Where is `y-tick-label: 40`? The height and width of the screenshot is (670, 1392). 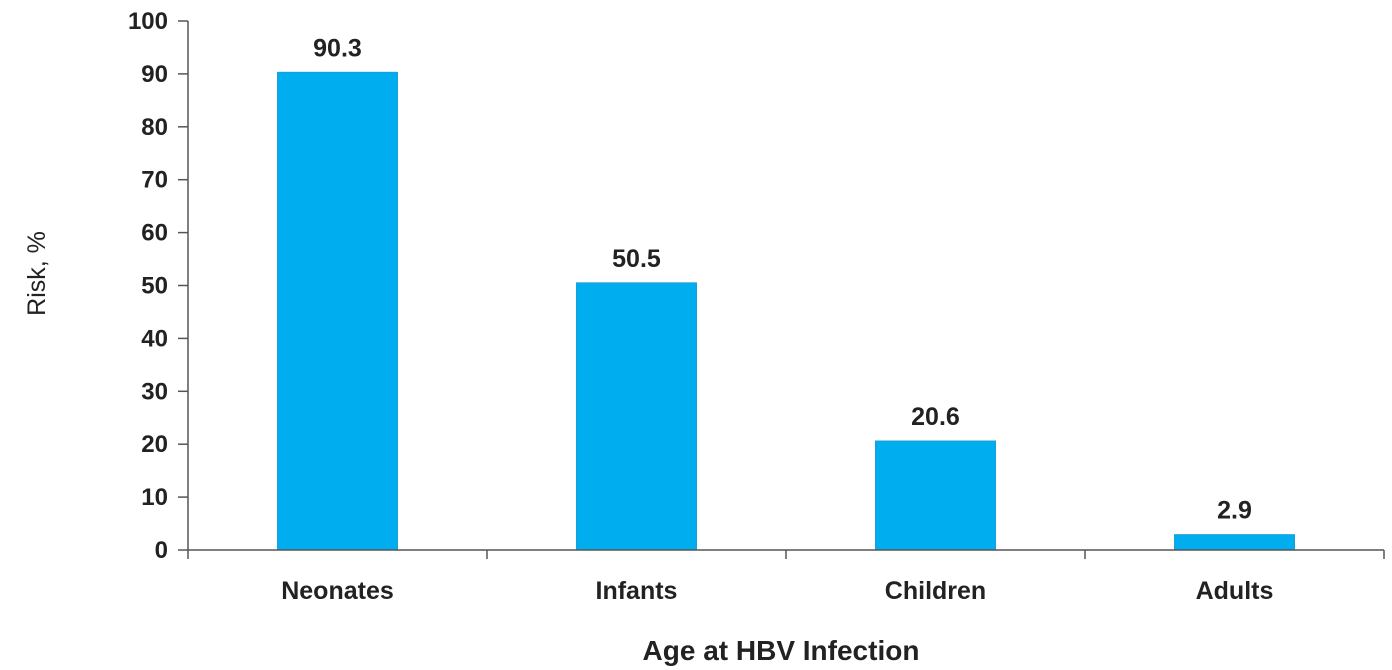 y-tick-label: 40 is located at coordinates (154, 338).